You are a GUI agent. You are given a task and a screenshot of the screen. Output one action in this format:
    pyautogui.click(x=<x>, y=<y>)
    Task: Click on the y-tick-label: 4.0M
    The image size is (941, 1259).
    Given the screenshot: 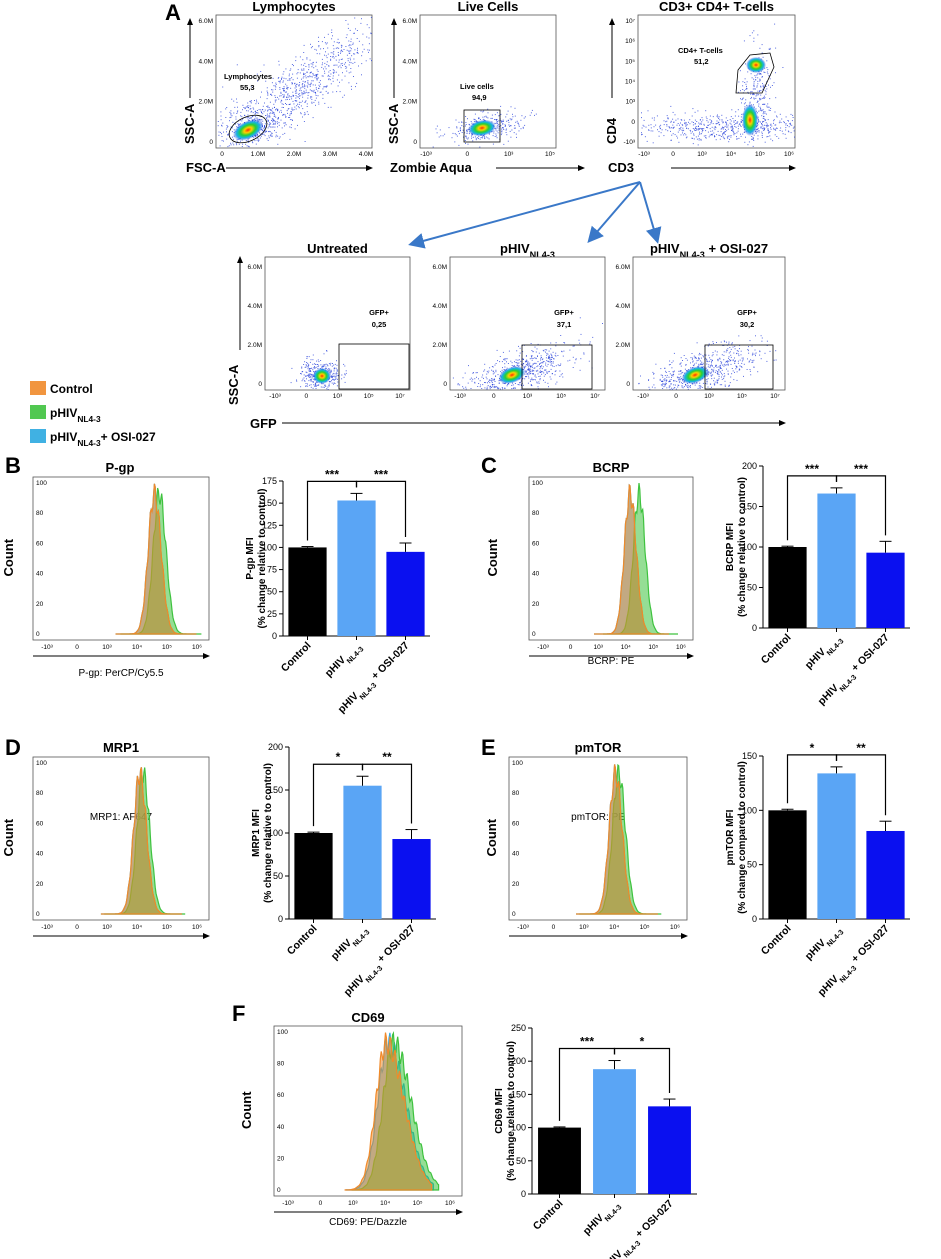 What is the action you would take?
    pyautogui.click(x=410, y=61)
    